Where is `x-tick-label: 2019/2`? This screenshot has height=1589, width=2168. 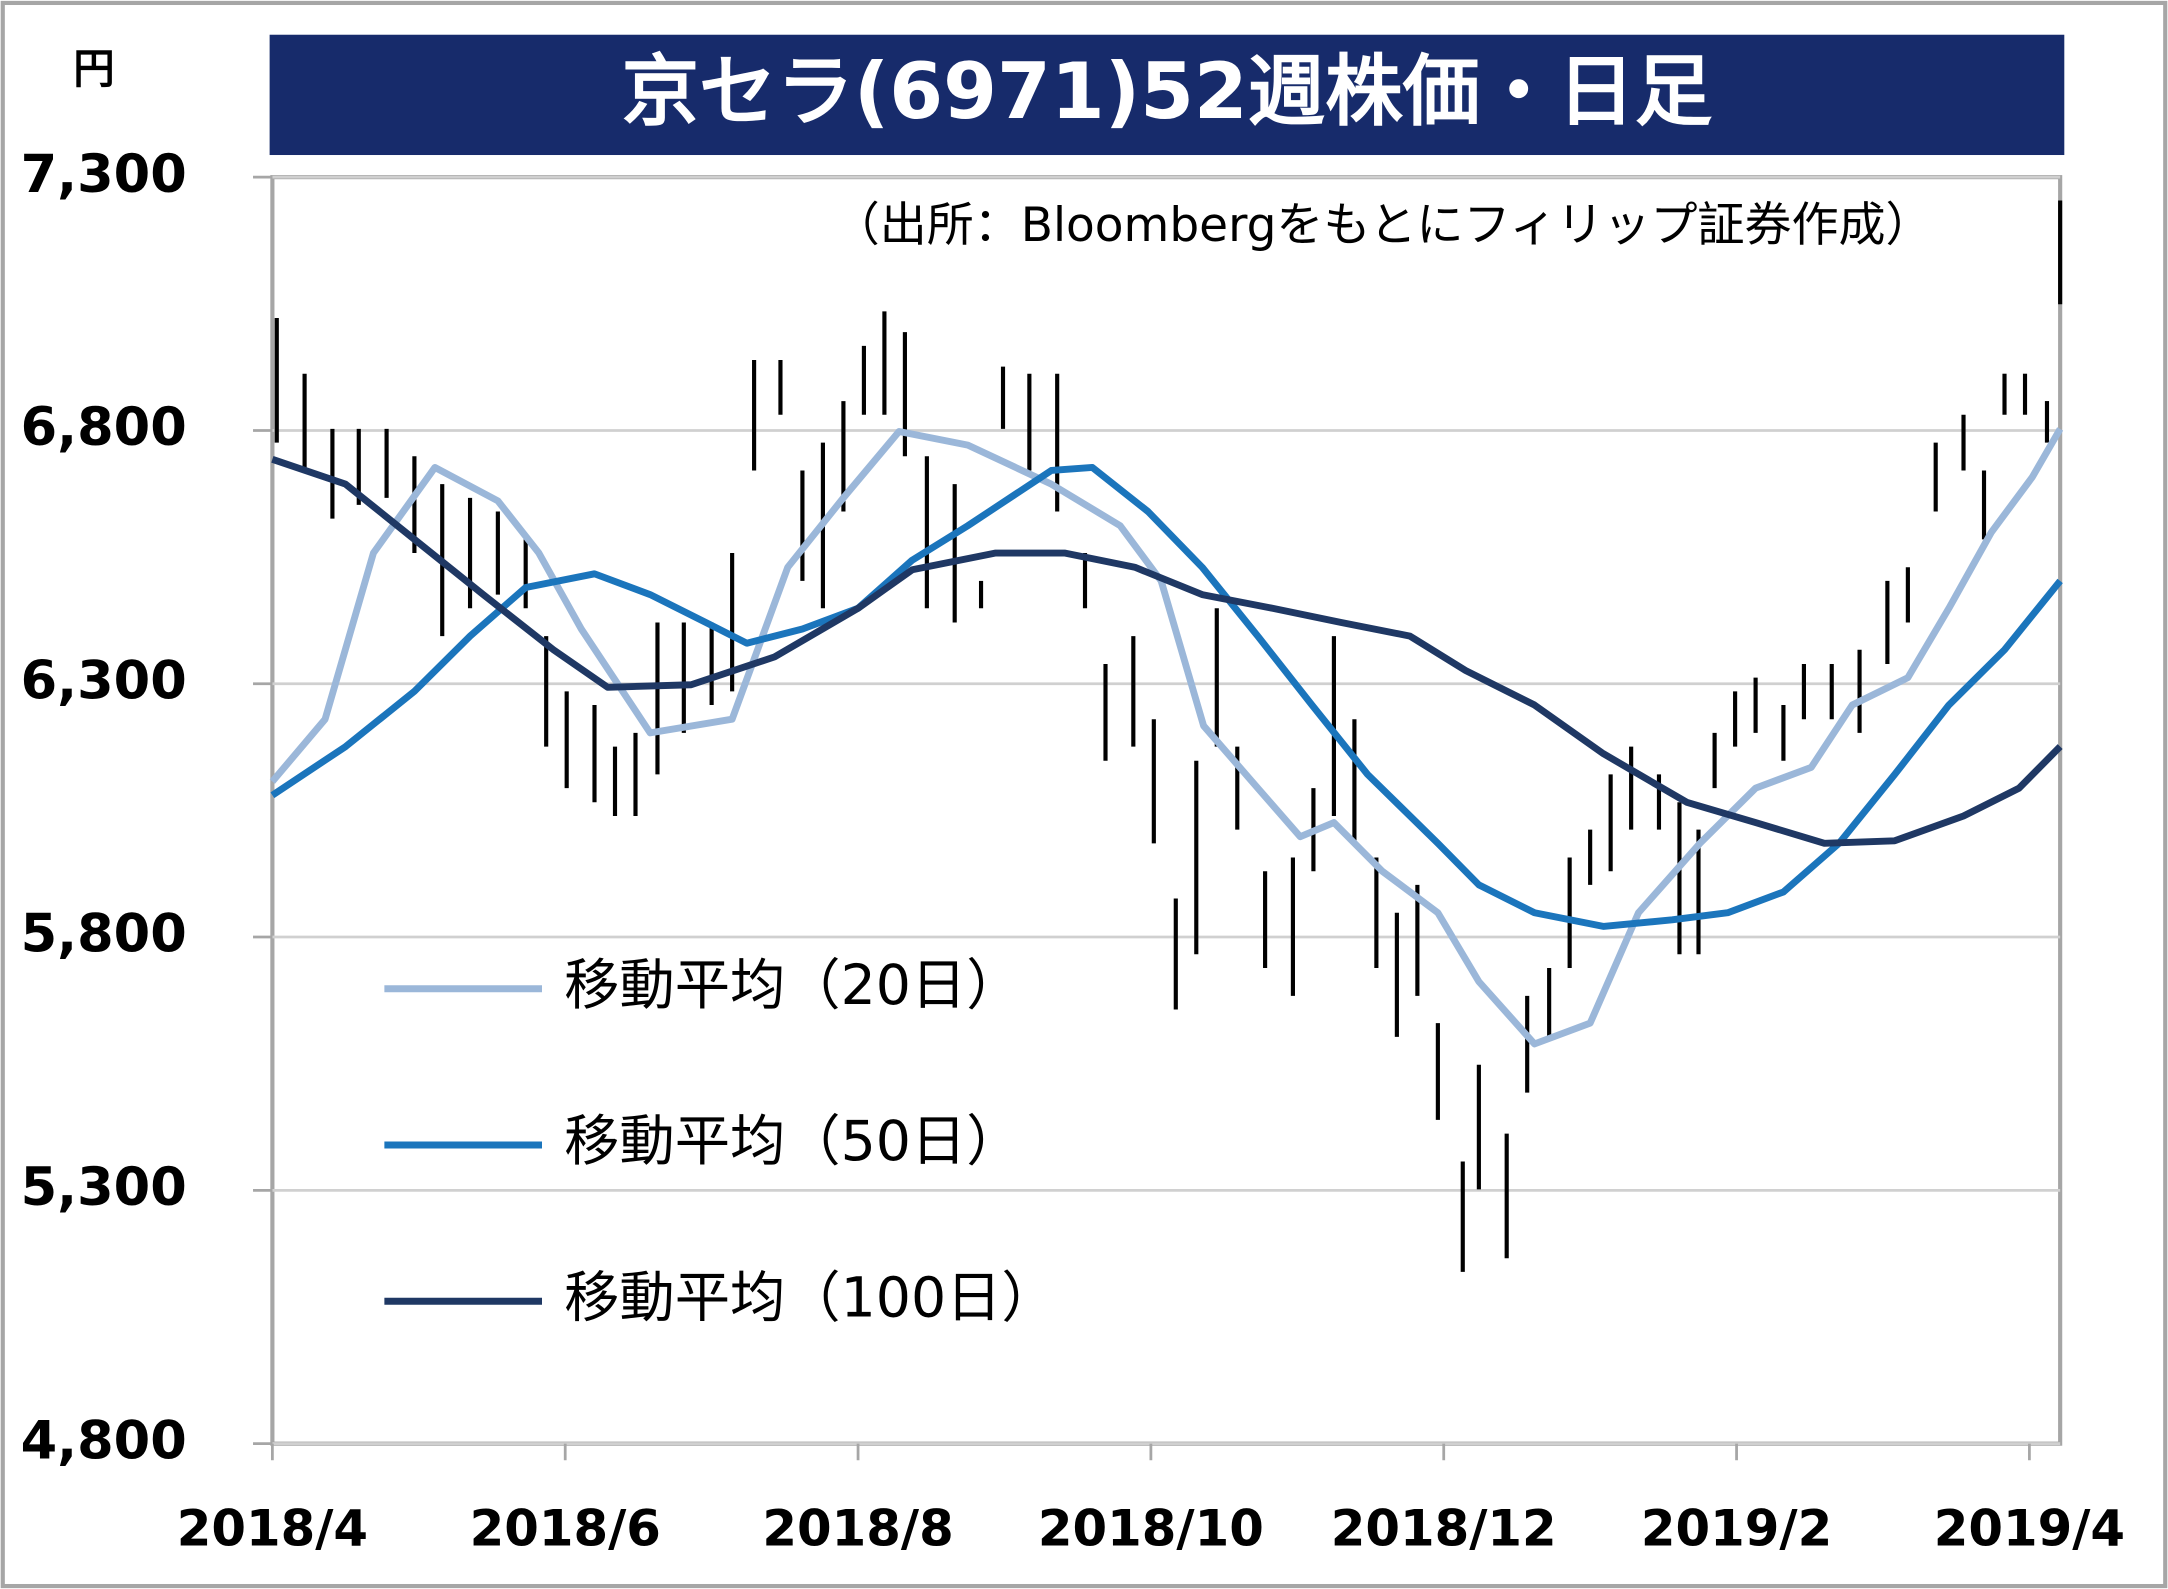
x-tick-label: 2019/2 is located at coordinates (1736, 1529).